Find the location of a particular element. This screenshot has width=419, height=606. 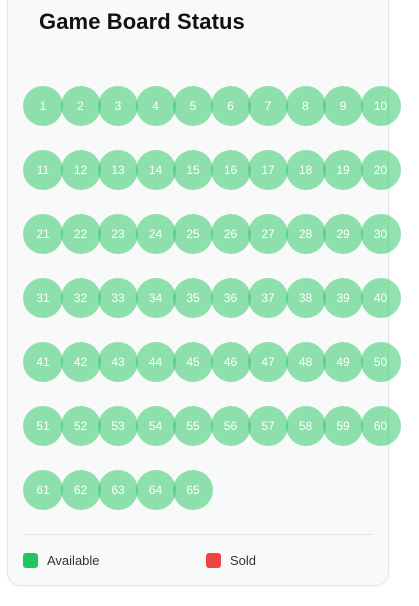

number-cell-43: 43 is located at coordinates (118, 362).